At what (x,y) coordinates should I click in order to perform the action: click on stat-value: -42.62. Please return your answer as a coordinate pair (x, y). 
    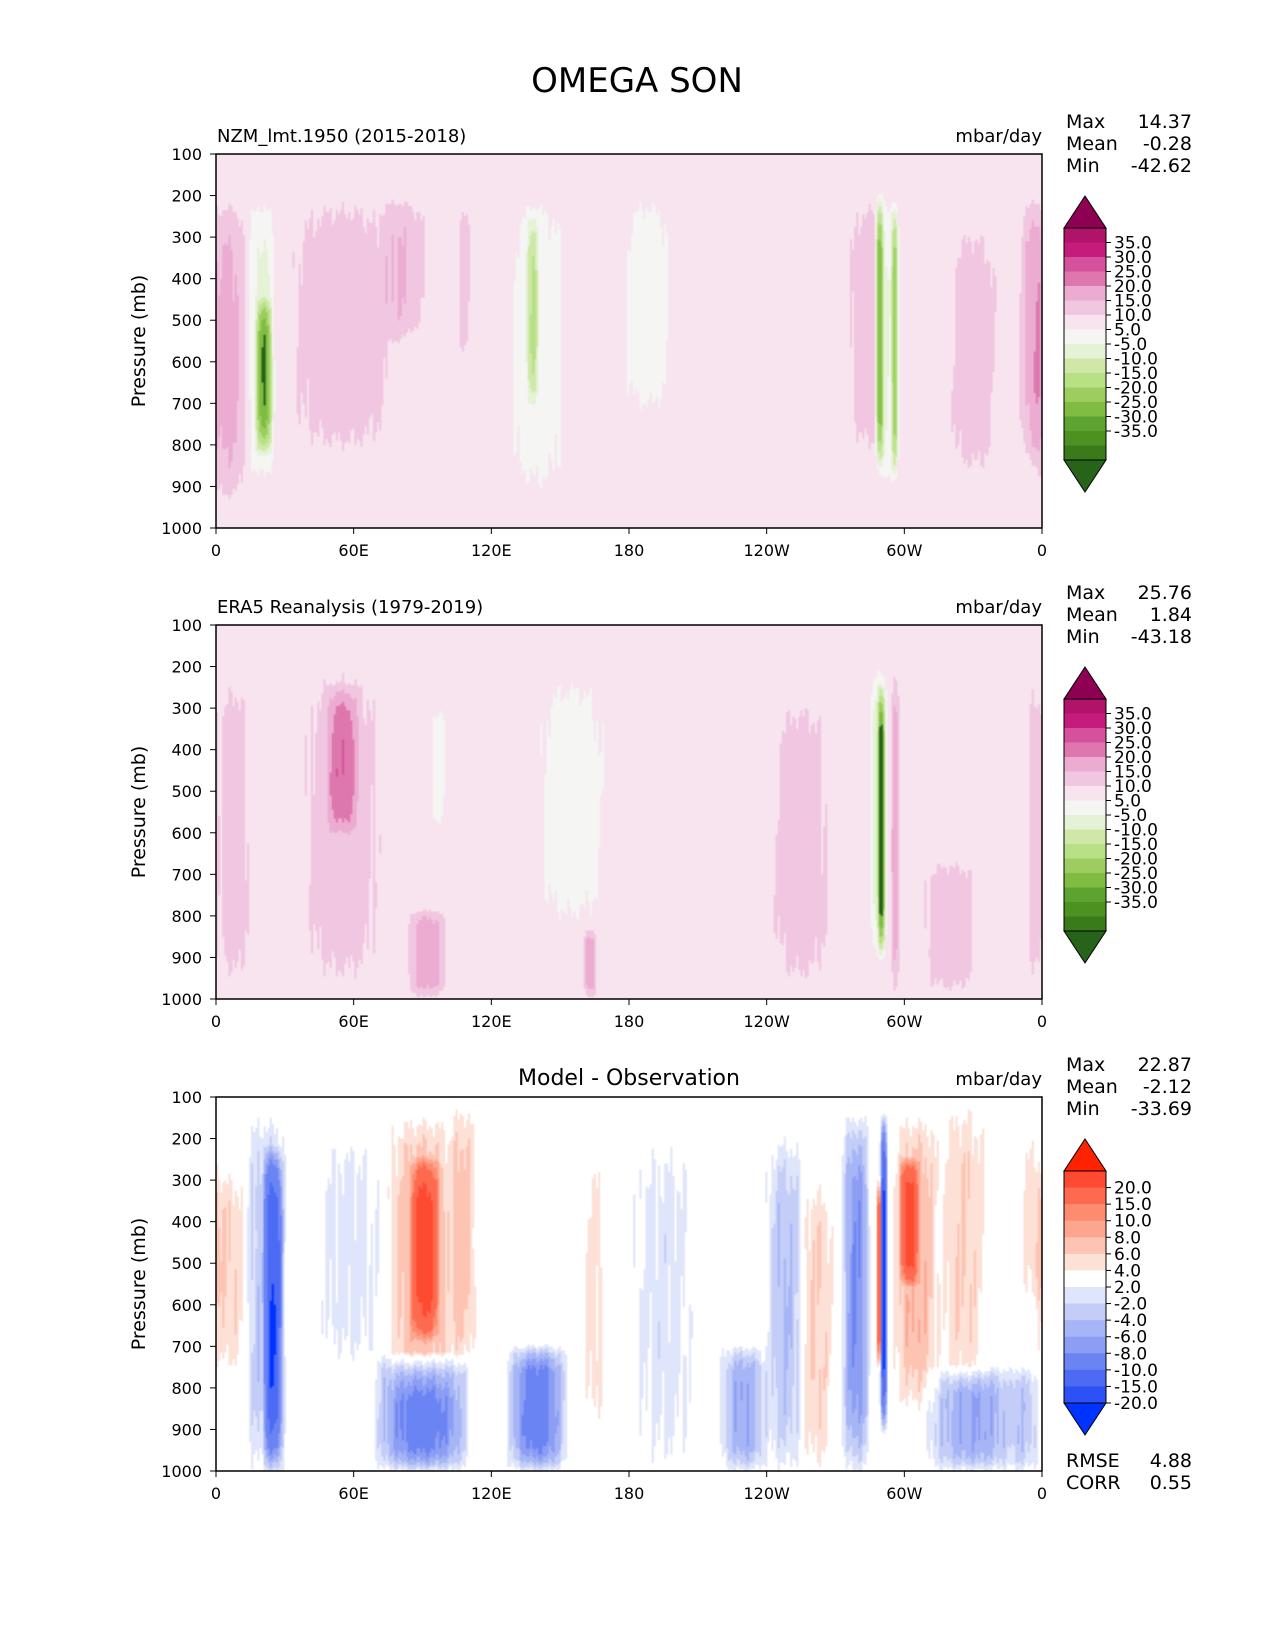
    Looking at the image, I should click on (1161, 166).